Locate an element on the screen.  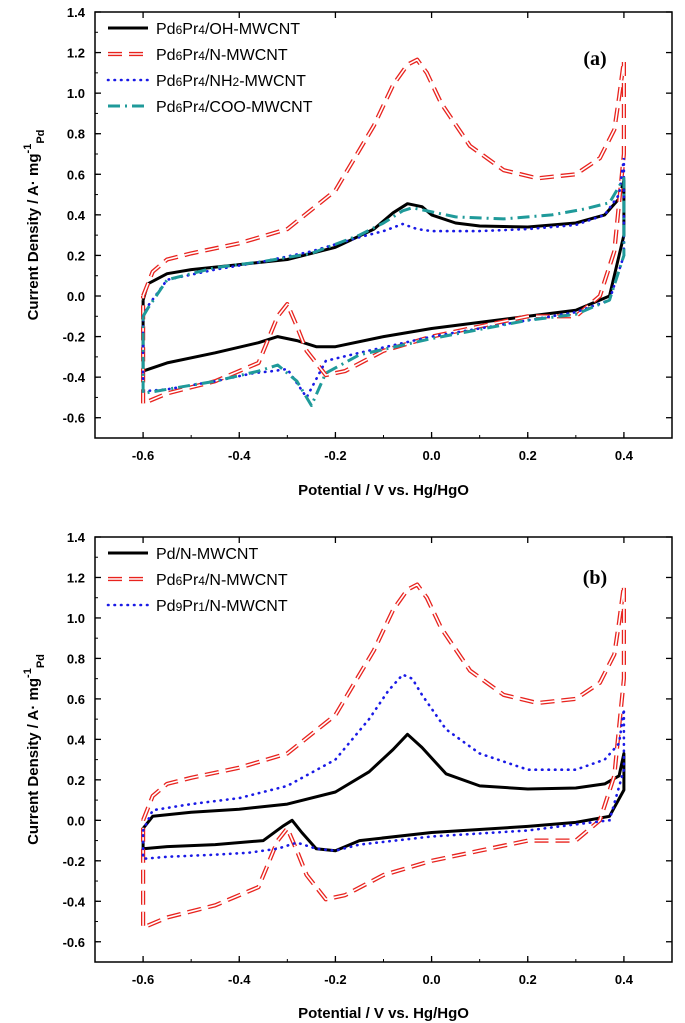
legend-entry: Pd/N-MWCNT is located at coordinates (183, 554).